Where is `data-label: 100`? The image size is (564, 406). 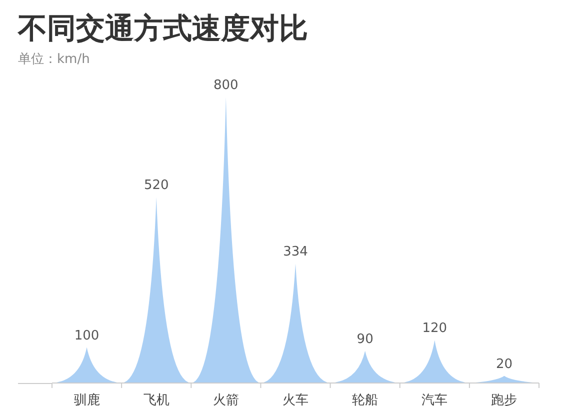 data-label: 100 is located at coordinates (87, 336).